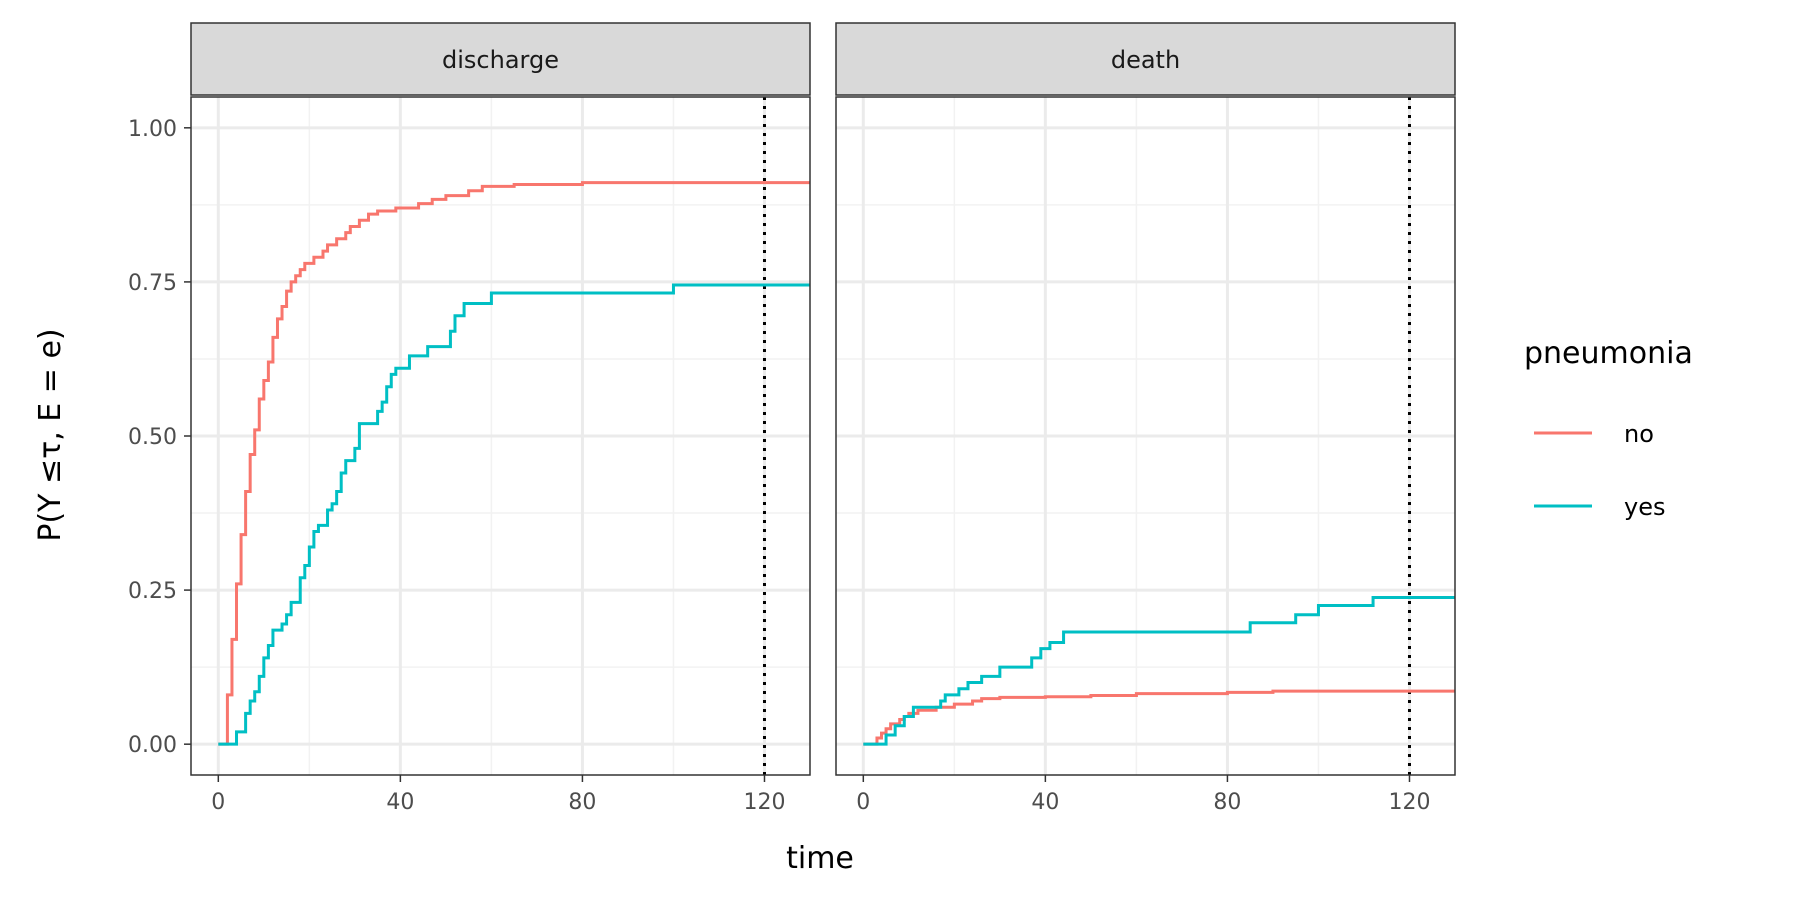 This screenshot has width=1800, height=900. I want to click on strip-label: death, so click(1145, 60).